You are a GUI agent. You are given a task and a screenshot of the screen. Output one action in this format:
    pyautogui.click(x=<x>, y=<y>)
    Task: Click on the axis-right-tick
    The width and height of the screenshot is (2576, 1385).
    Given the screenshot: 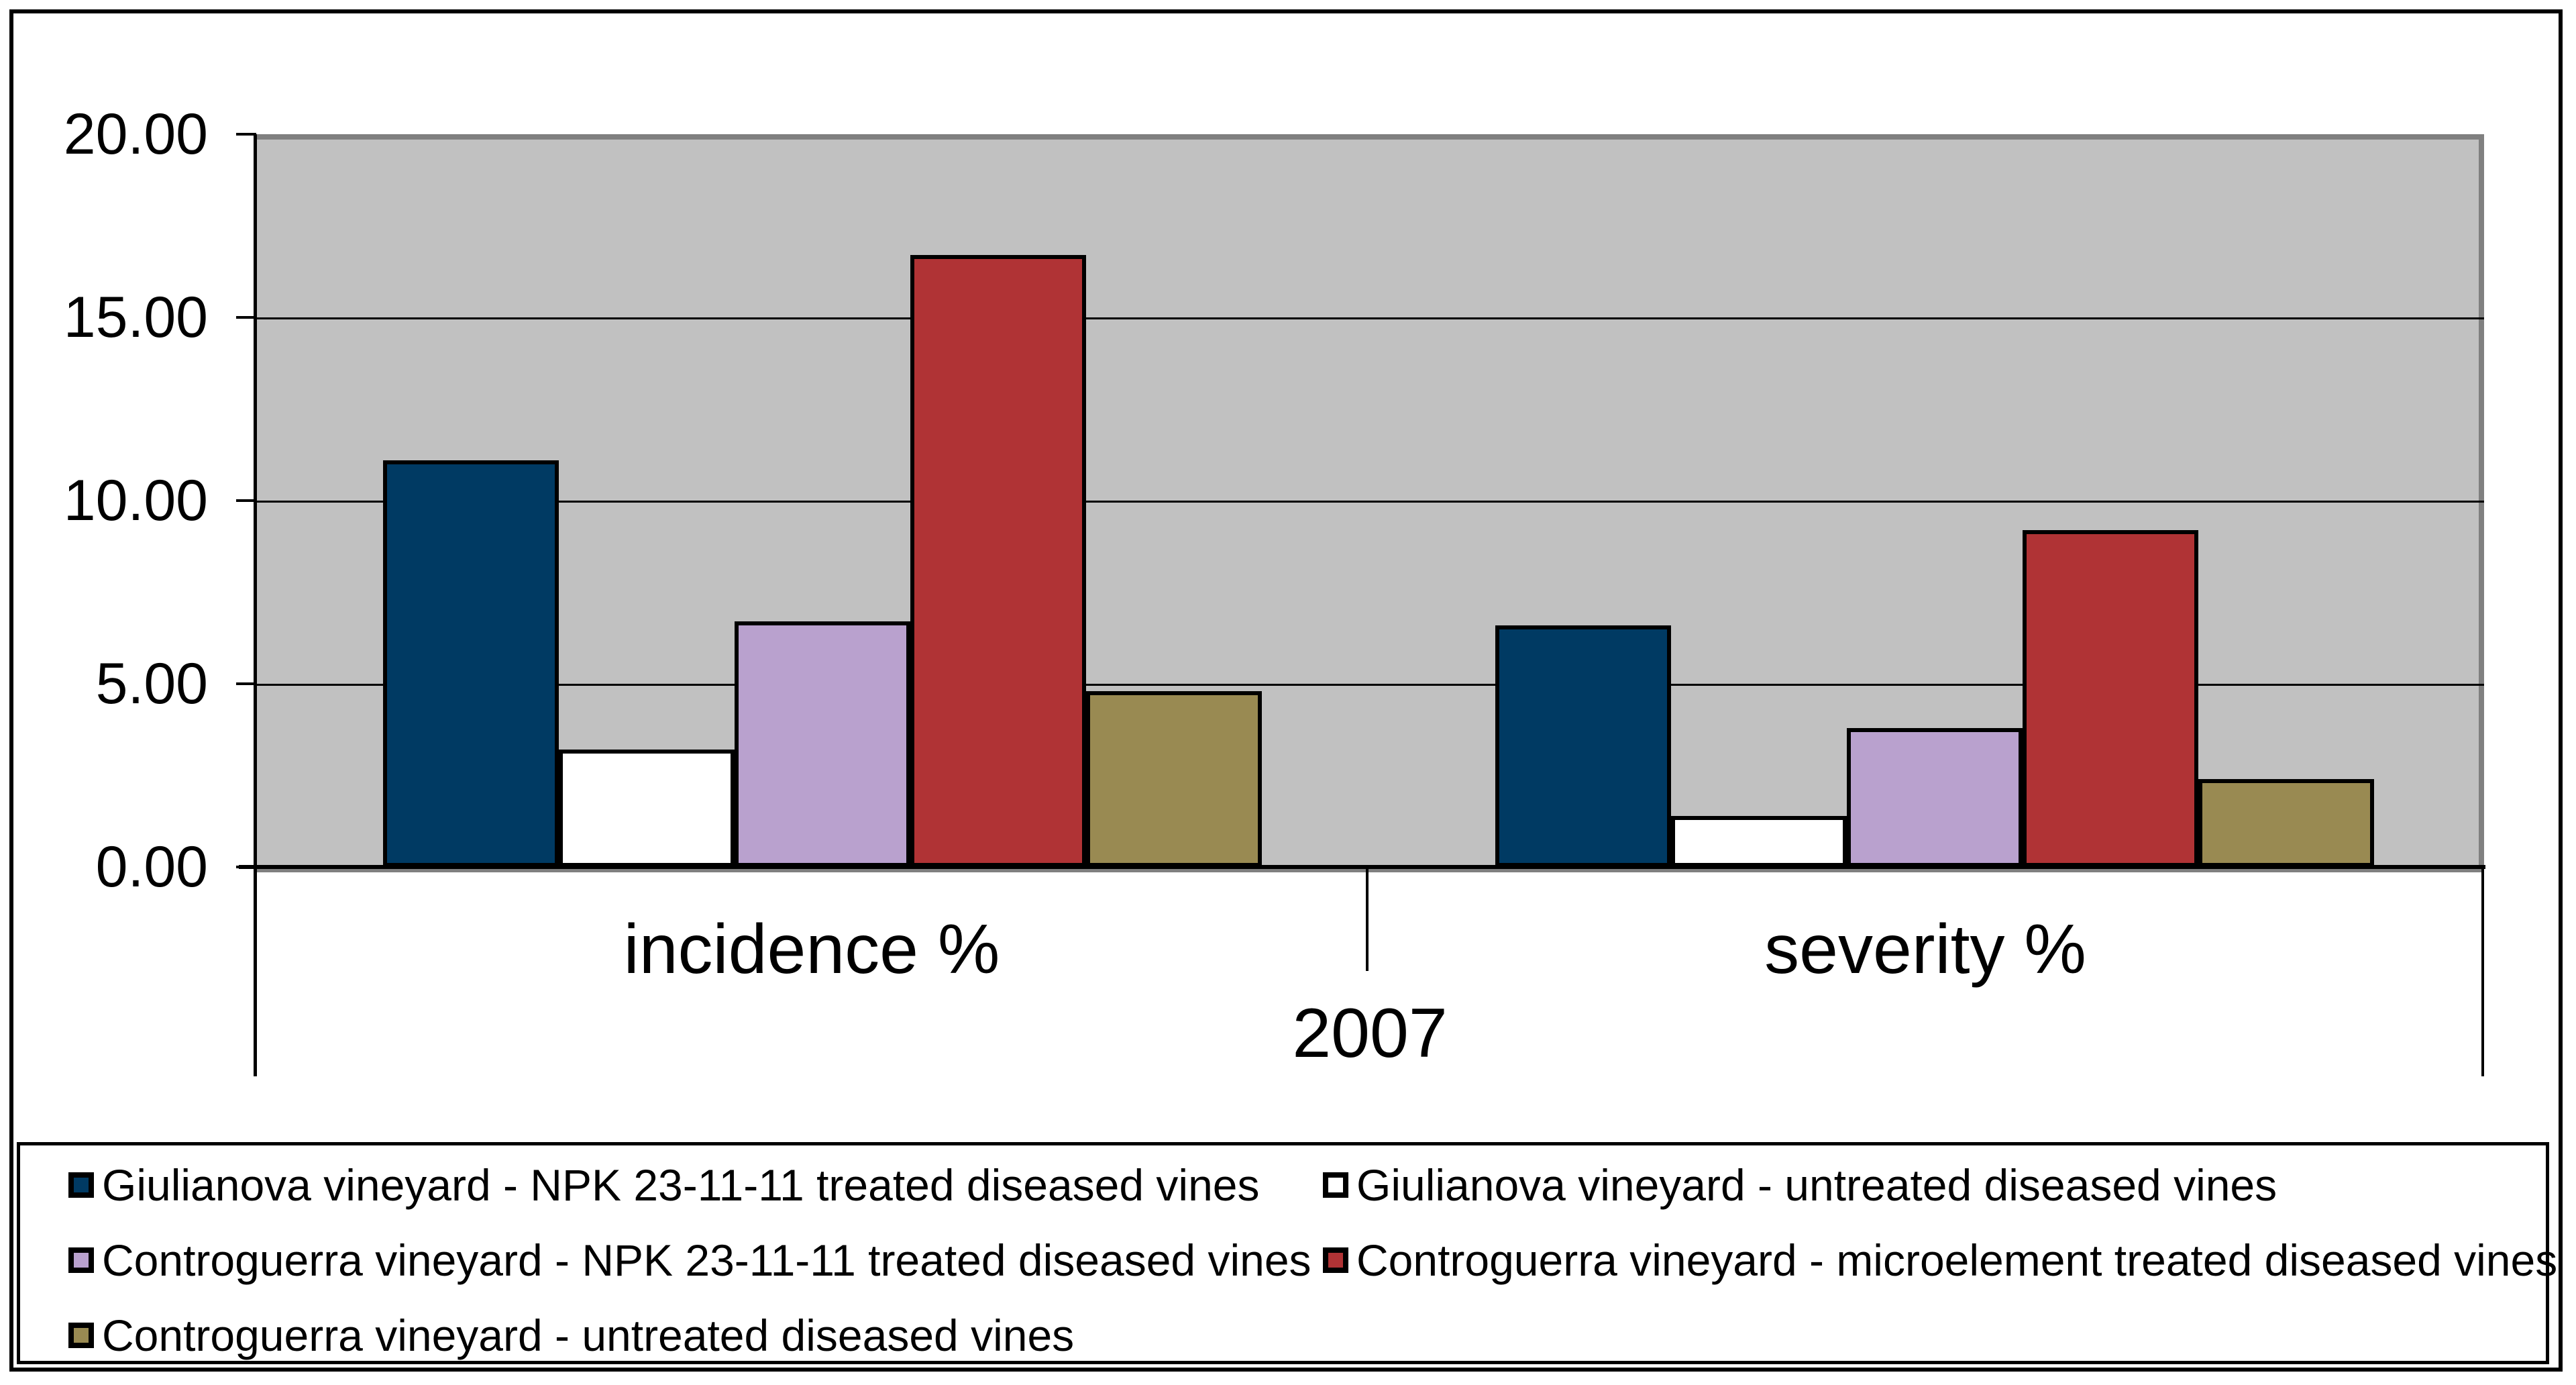 What is the action you would take?
    pyautogui.click(x=2482, y=971)
    